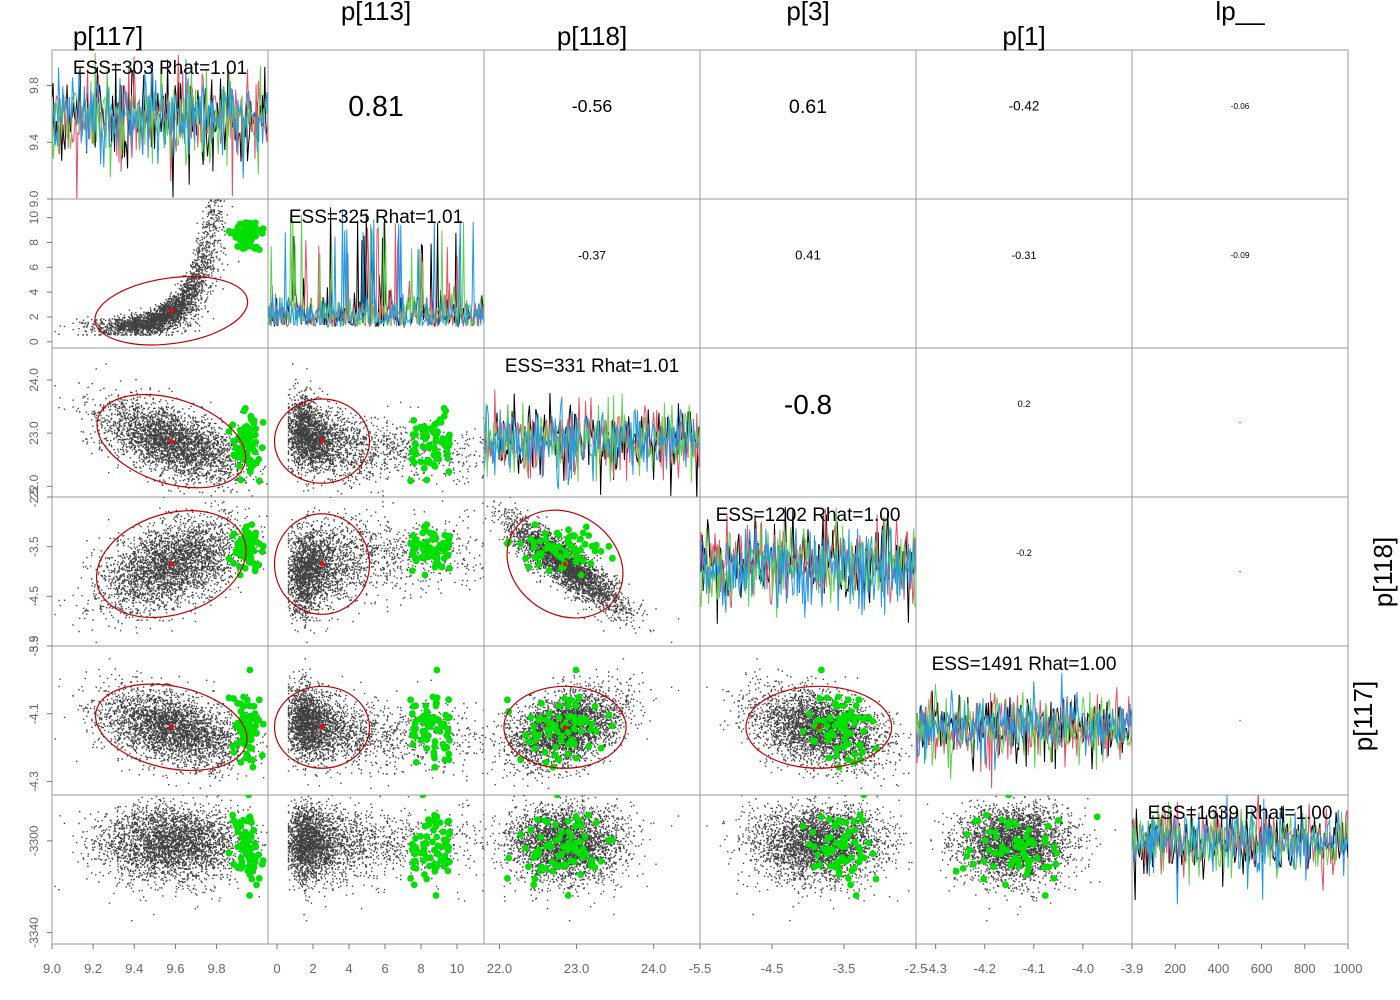 This screenshot has height=1000, width=1400. Describe the element at coordinates (1363, 716) in the screenshot. I see `row-label: p[117]` at that location.